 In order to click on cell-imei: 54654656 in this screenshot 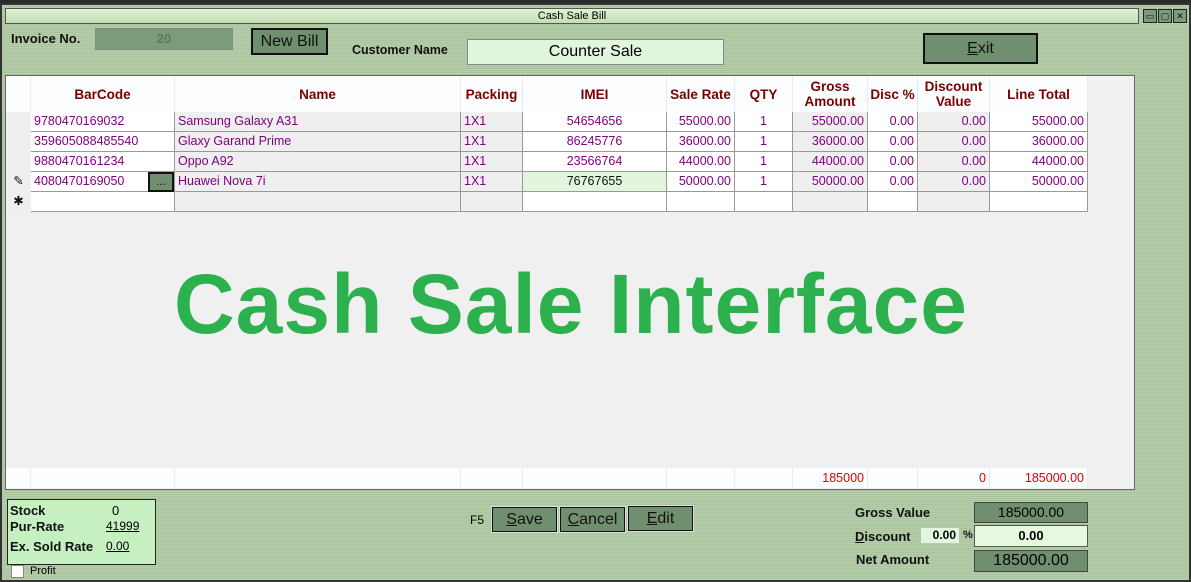, I will do `click(595, 122)`.